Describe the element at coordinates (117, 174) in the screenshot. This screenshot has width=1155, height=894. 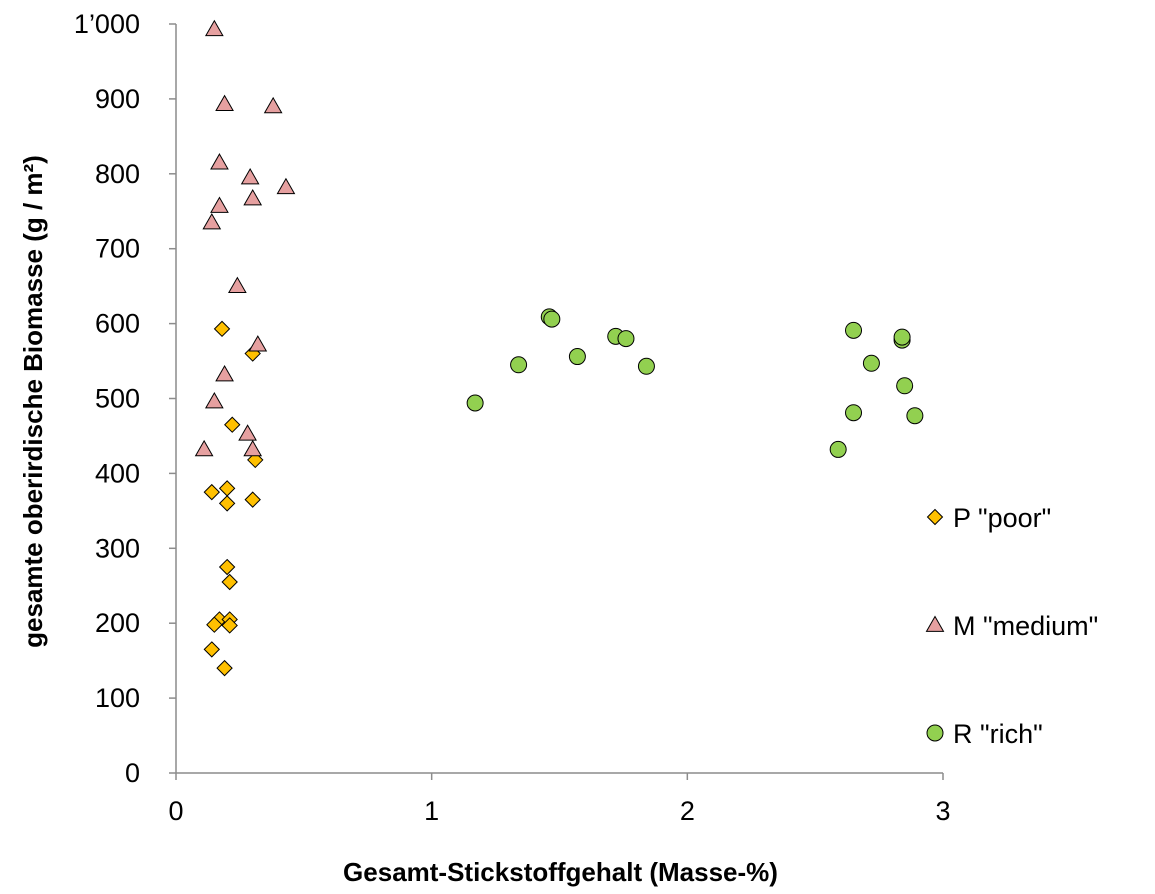
I see `y-tick-label: 800` at that location.